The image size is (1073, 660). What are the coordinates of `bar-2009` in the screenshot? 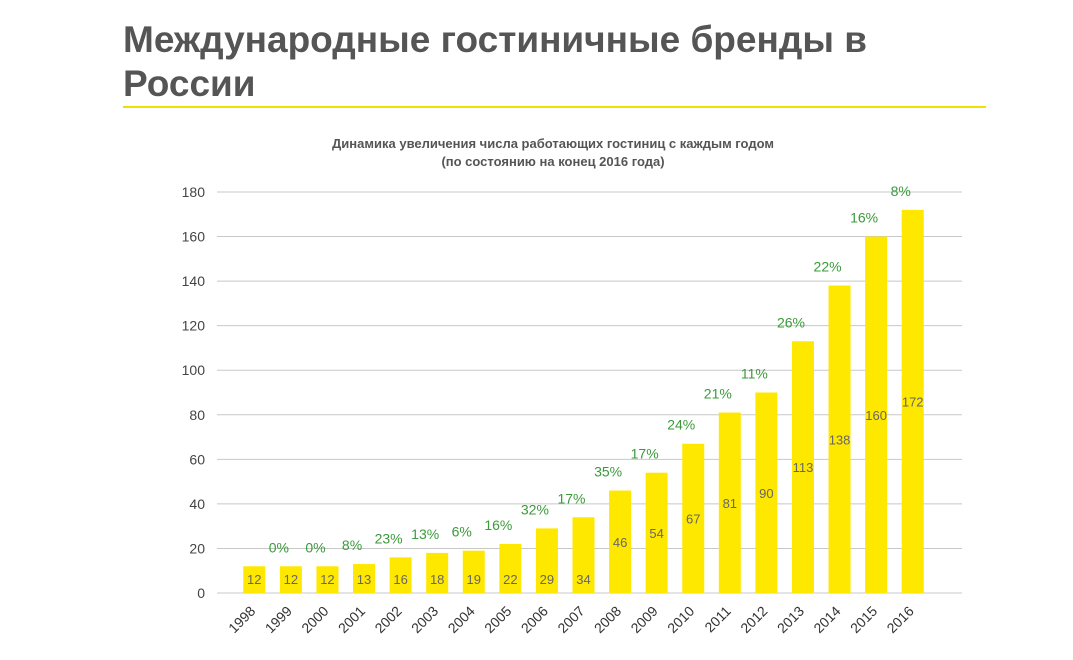 It's located at (656, 532).